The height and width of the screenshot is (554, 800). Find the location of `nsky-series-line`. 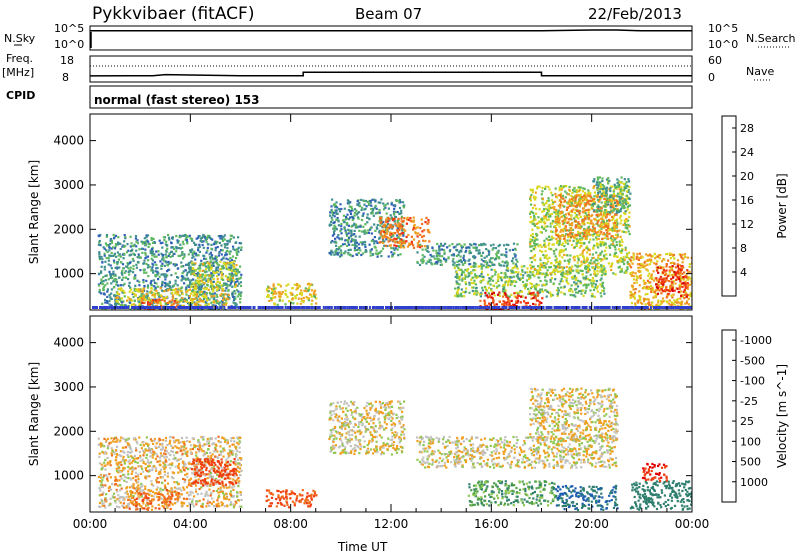

nsky-series-line is located at coordinates (391, 30).